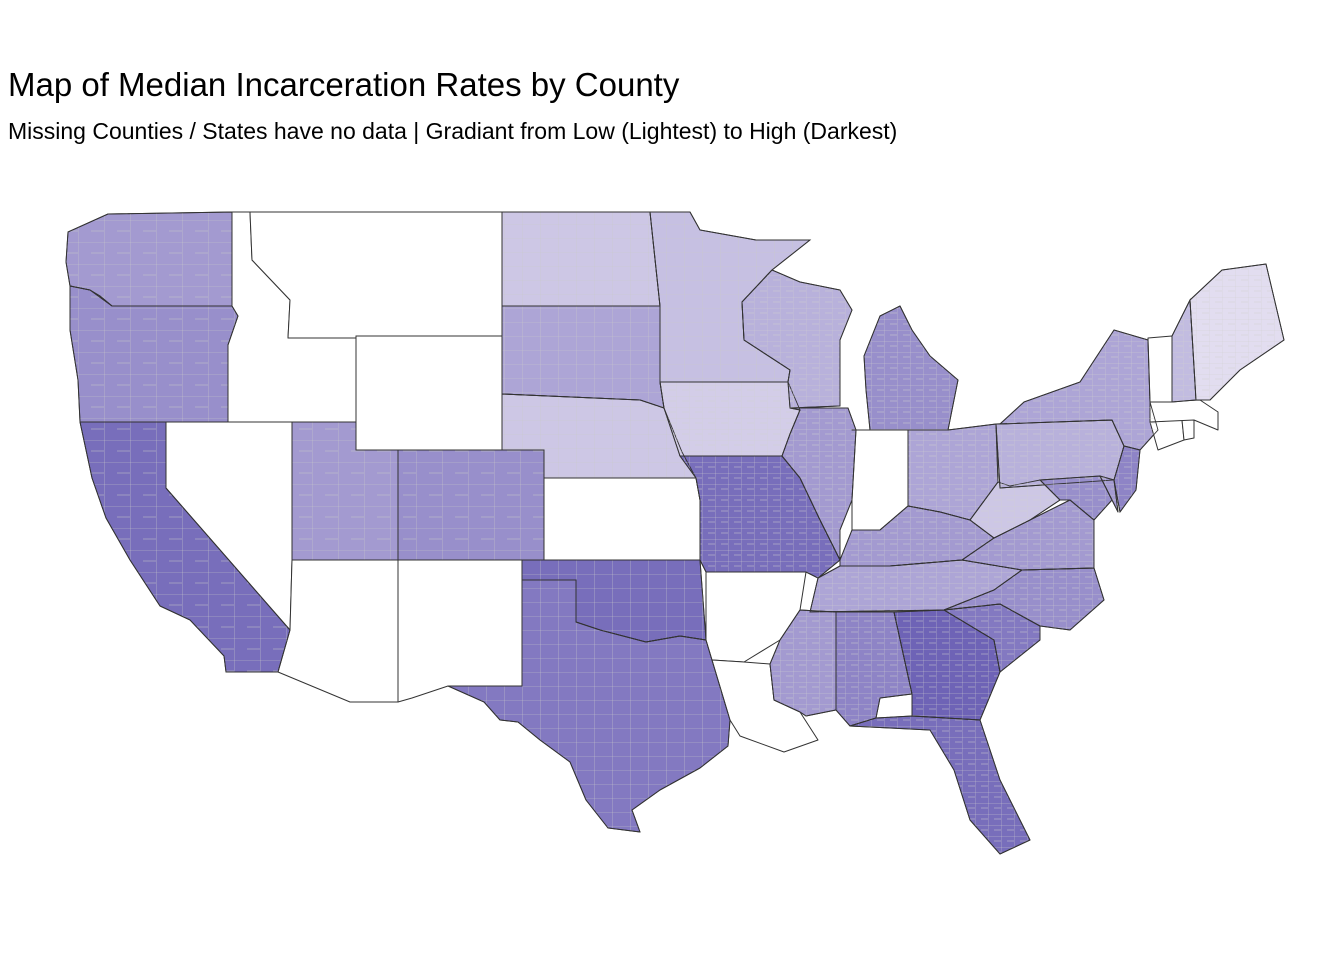 The width and height of the screenshot is (1344, 960). What do you see at coordinates (1024, 599) in the screenshot?
I see `county-grid-north-carolina` at bounding box center [1024, 599].